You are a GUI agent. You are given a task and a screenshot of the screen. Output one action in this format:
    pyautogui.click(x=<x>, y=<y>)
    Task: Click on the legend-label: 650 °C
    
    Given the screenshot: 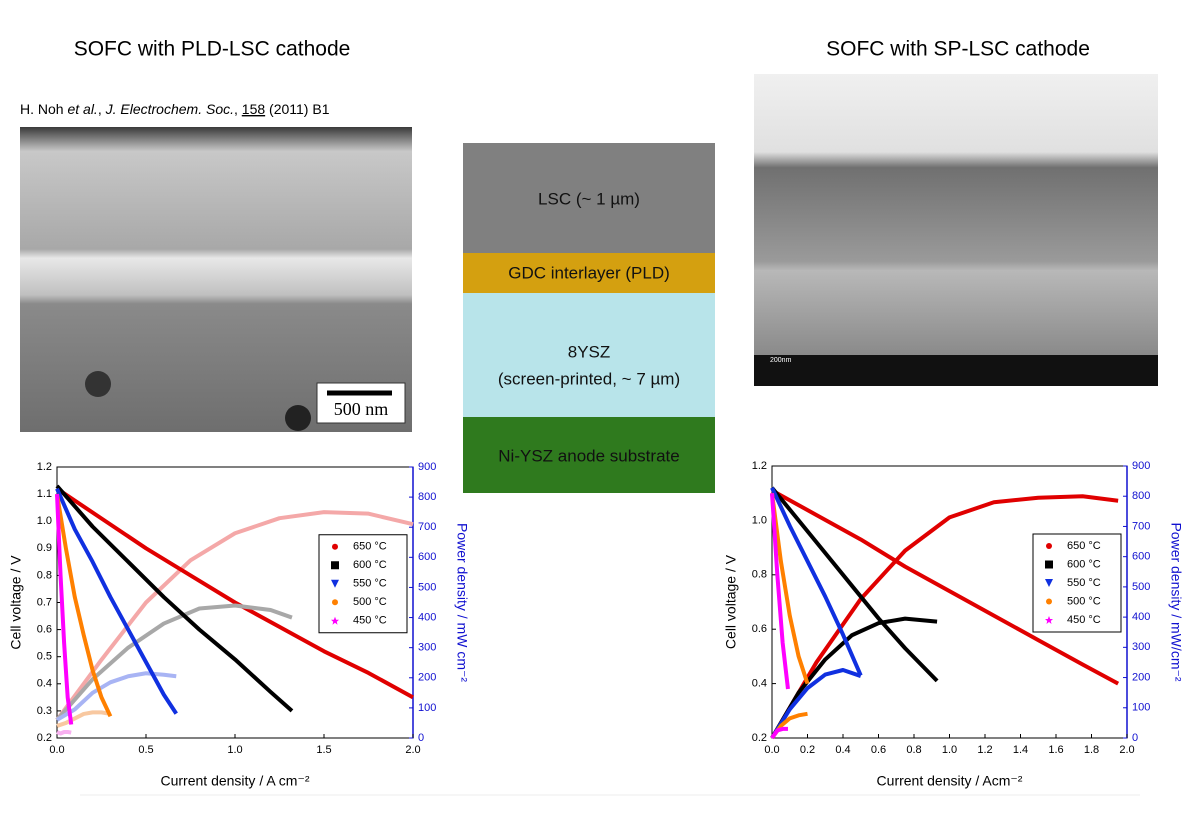 What is the action you would take?
    pyautogui.click(x=370, y=547)
    